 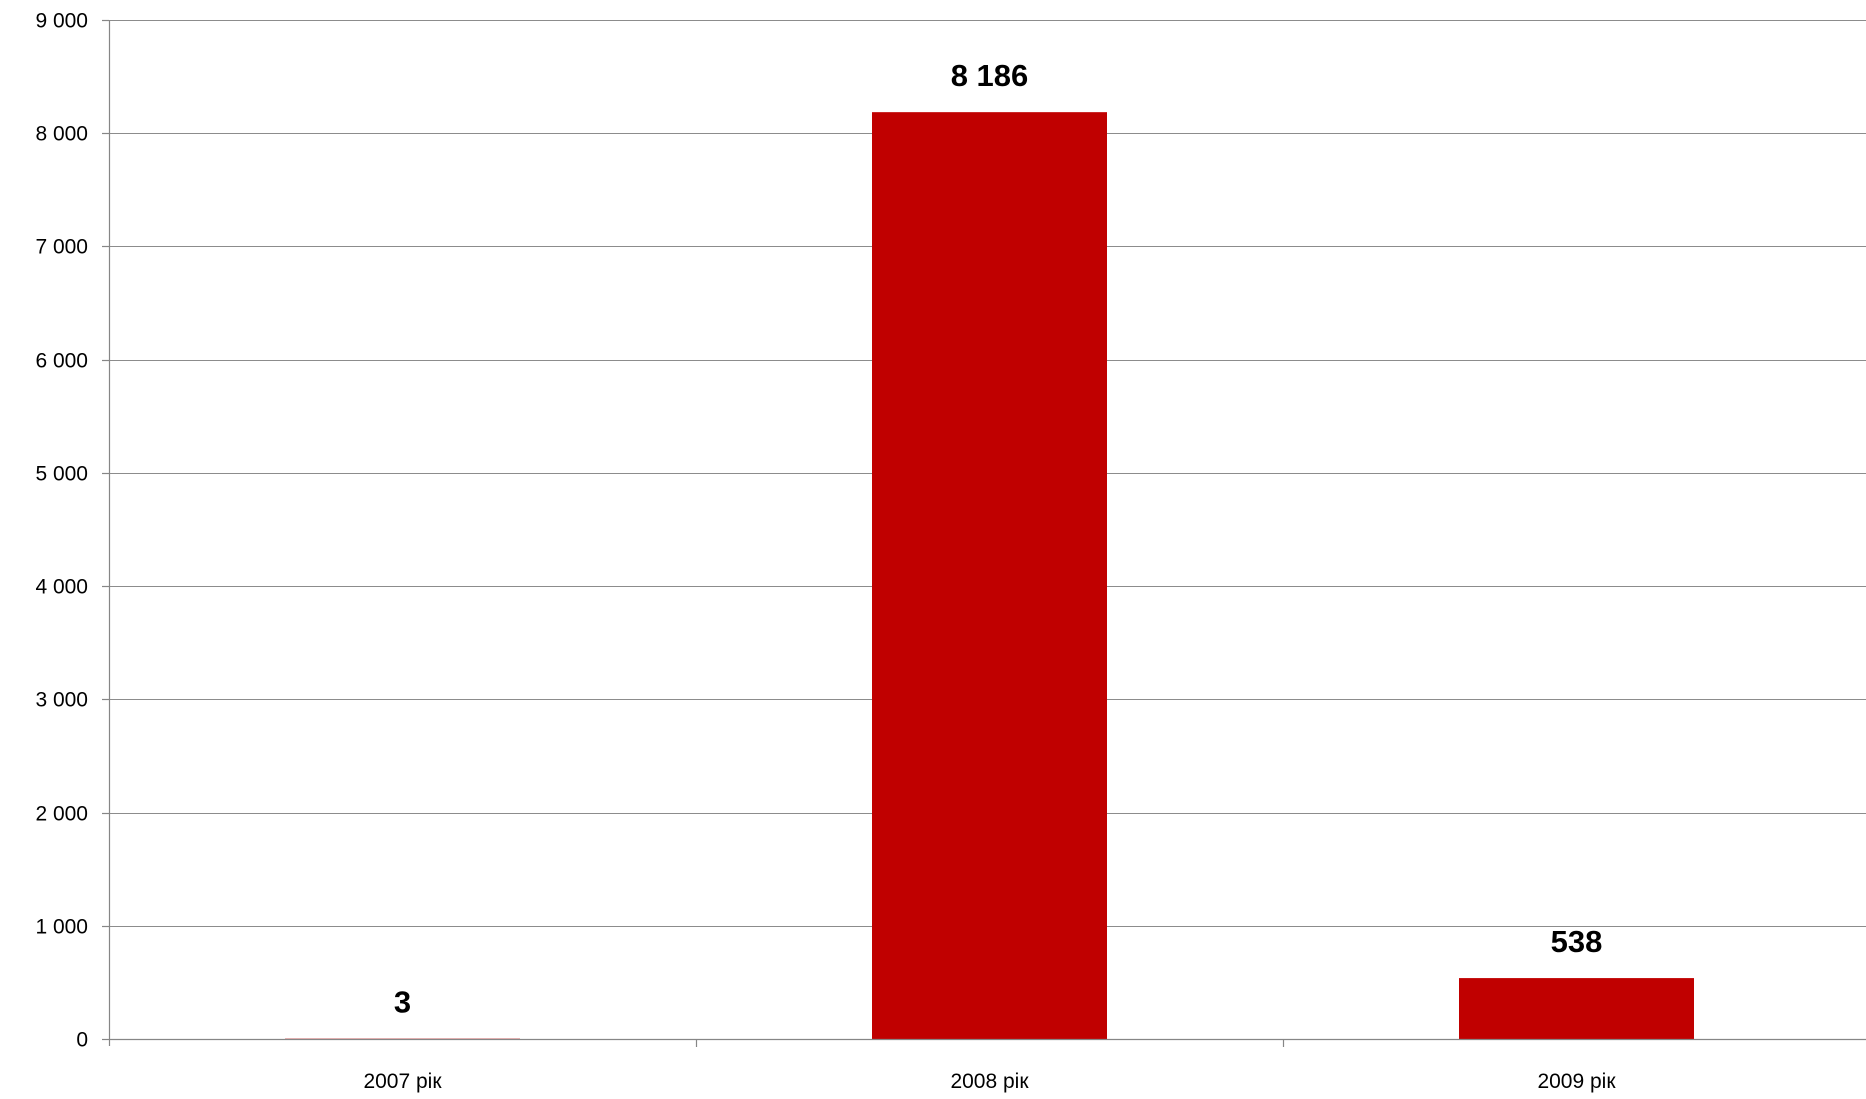 I want to click on y-tick-label: 1 000, so click(x=61, y=927).